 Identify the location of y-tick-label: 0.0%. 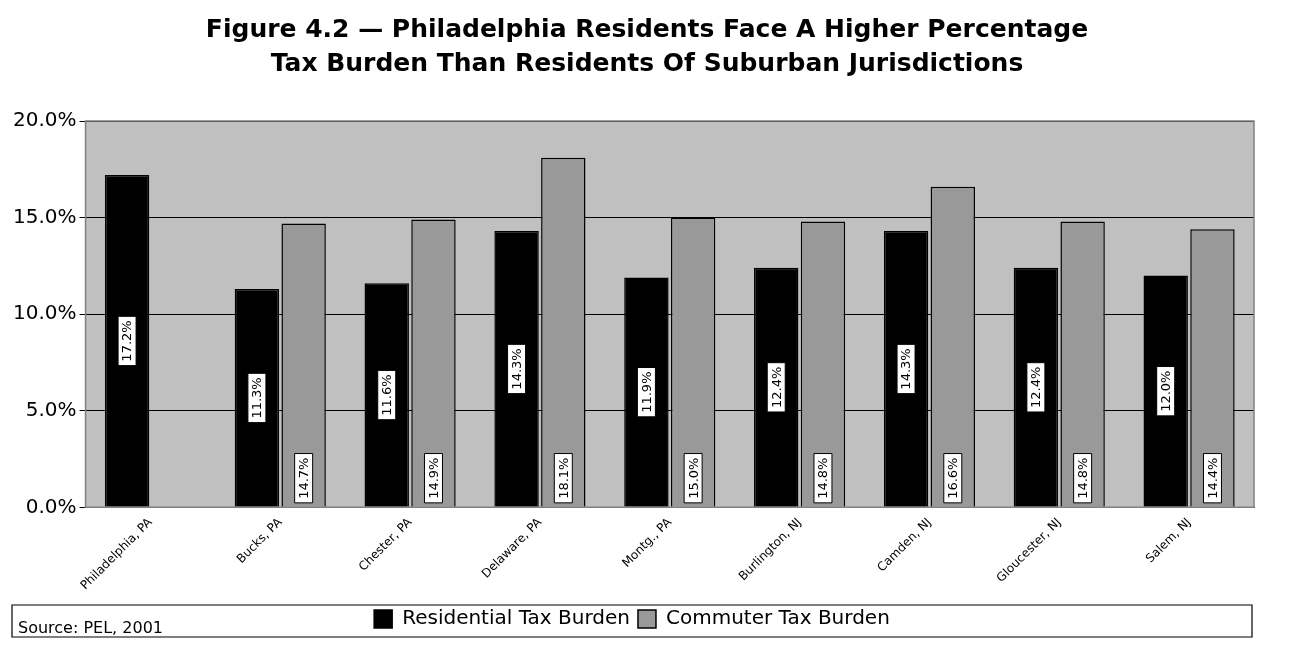
(51, 505).